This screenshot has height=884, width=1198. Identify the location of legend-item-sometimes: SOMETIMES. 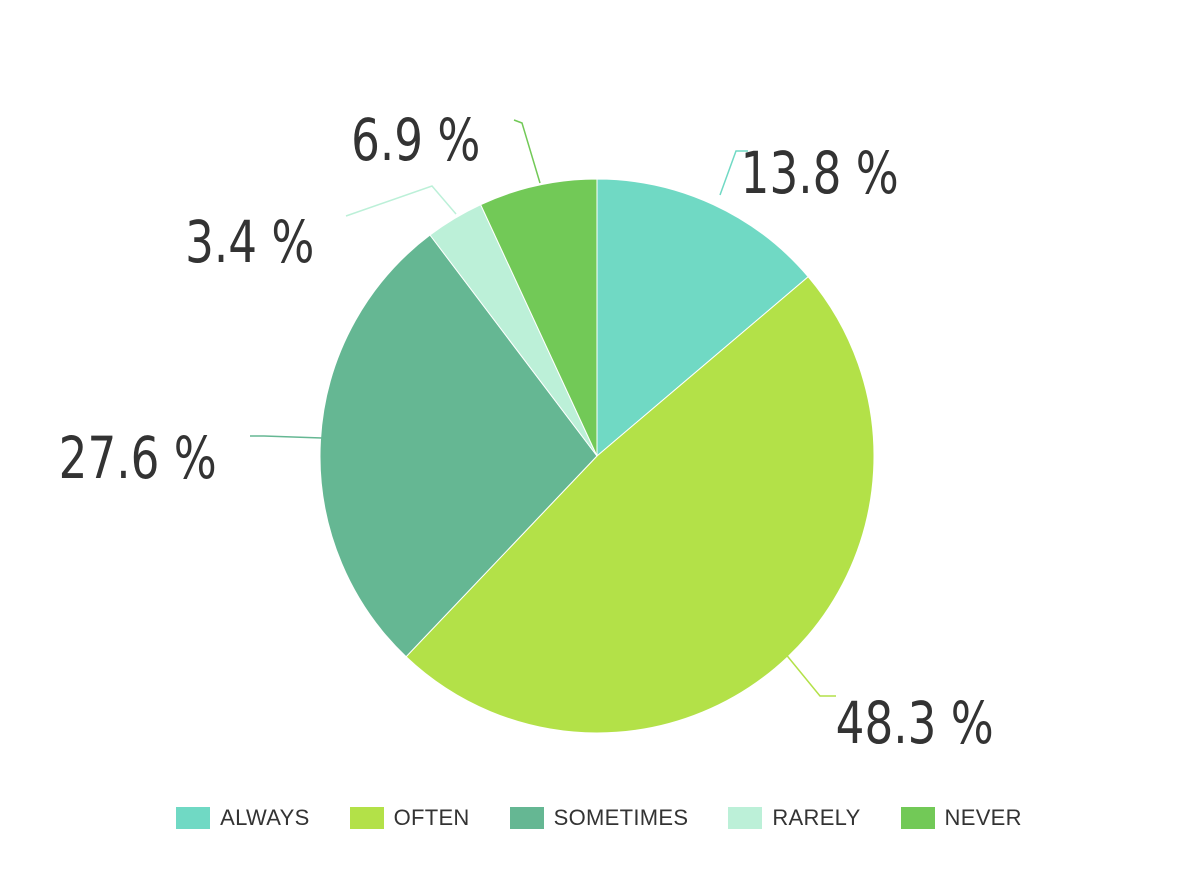
(599, 818).